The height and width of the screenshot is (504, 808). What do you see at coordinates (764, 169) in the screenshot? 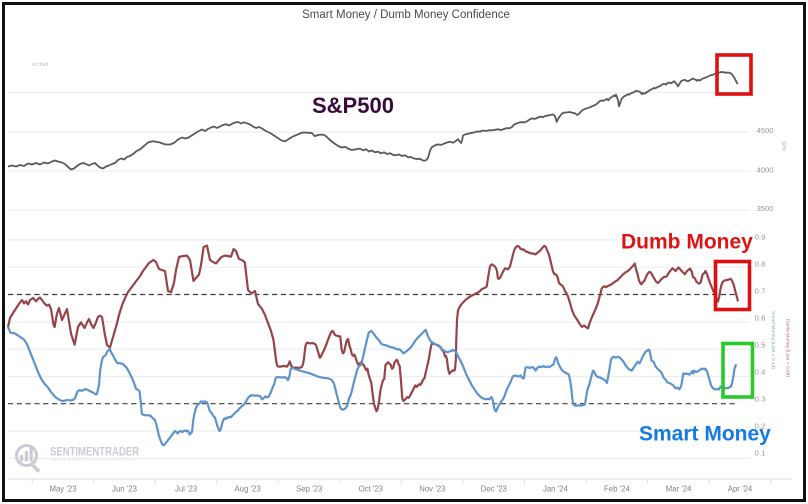
I see `svg-text: 4000` at bounding box center [764, 169].